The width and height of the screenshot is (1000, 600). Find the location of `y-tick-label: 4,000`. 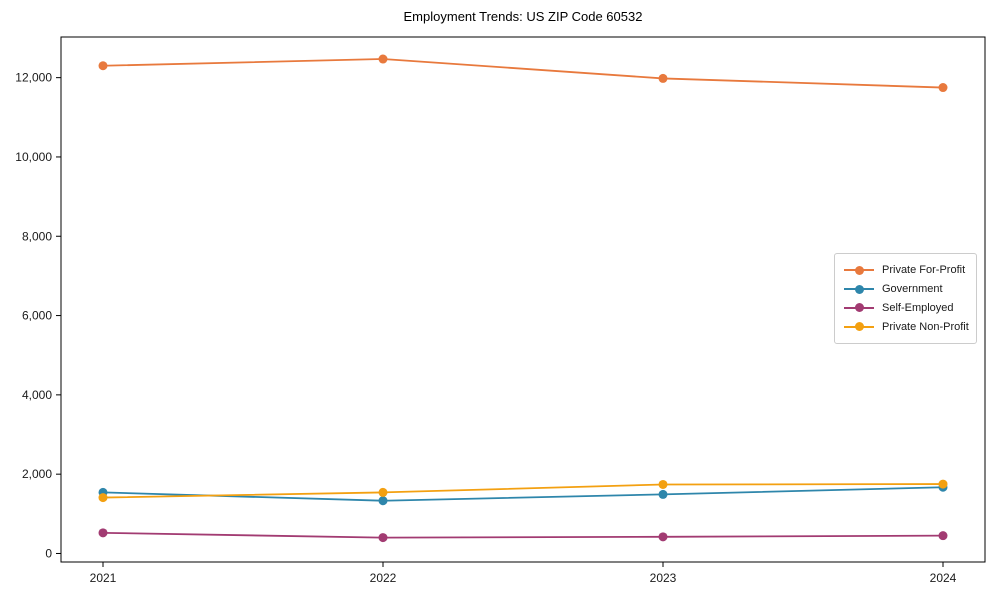

y-tick-label: 4,000 is located at coordinates (37, 395).